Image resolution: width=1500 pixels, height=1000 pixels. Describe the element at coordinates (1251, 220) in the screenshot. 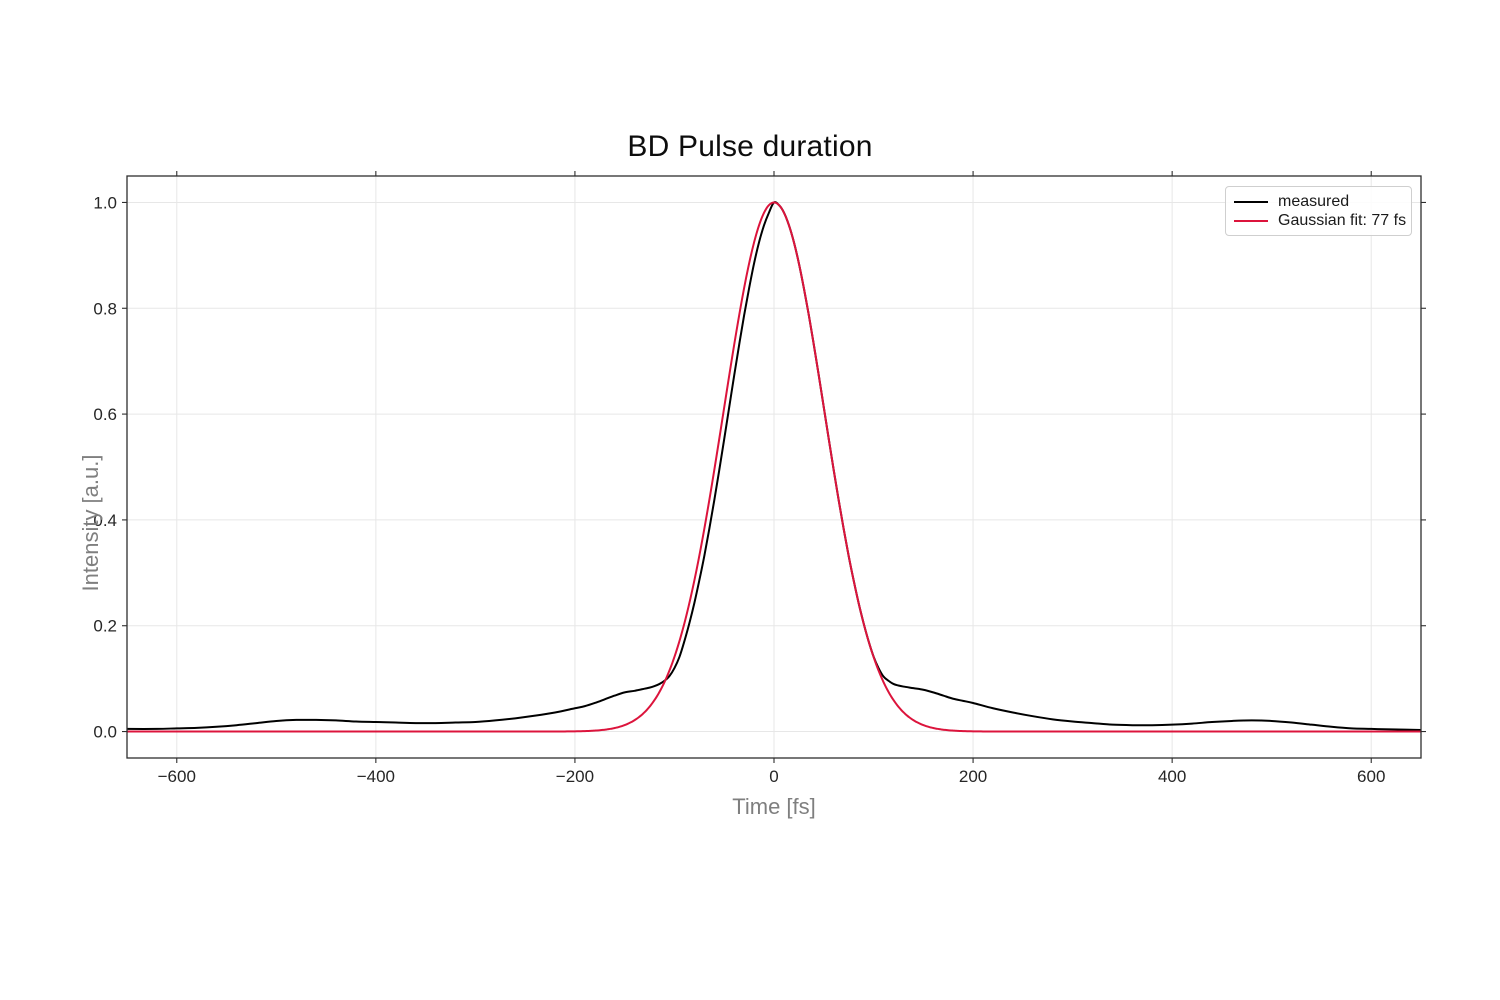

I see `legend-line-sample-gaussian-fit` at that location.